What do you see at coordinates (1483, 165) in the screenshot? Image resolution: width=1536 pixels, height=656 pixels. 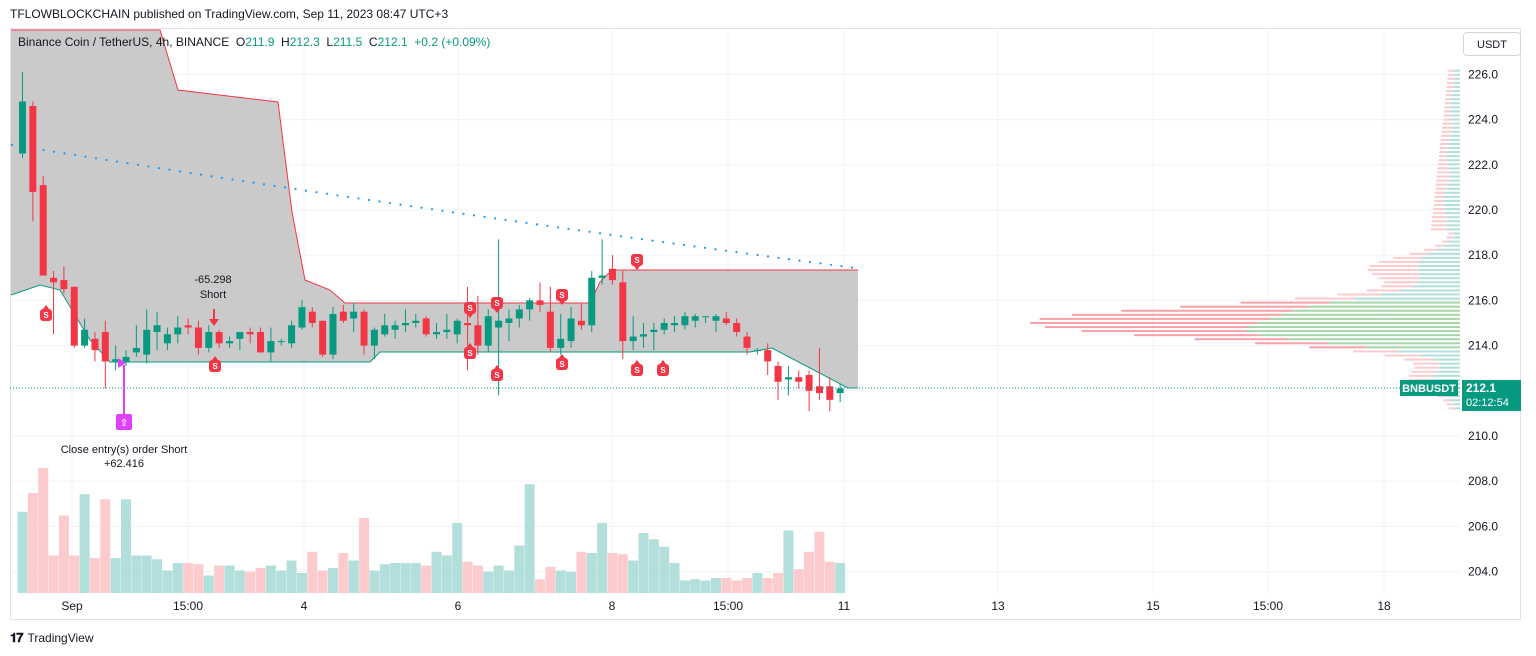 I see `y-tick-label: 222.0` at bounding box center [1483, 165].